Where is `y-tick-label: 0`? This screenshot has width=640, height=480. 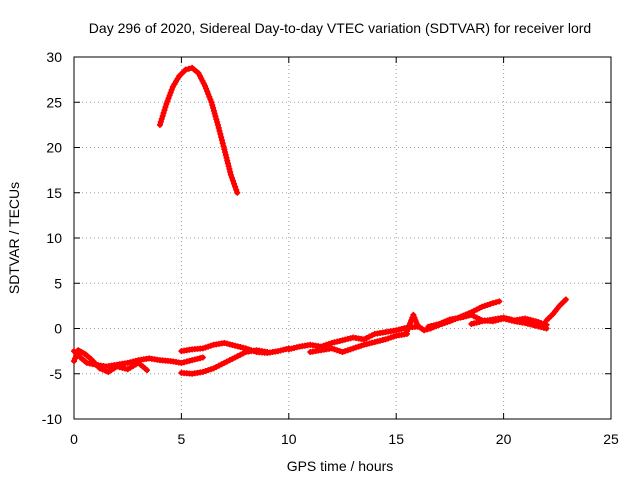 y-tick-label: 0 is located at coordinates (58, 329).